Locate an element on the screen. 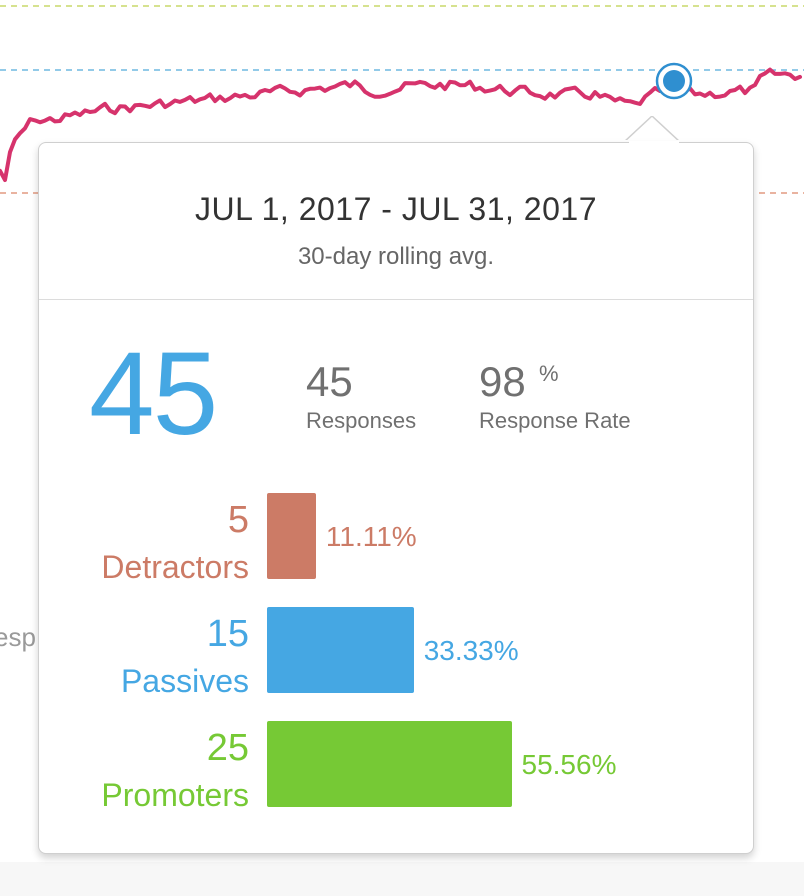 The height and width of the screenshot is (896, 804). nps-score: 45 is located at coordinates (153, 394).